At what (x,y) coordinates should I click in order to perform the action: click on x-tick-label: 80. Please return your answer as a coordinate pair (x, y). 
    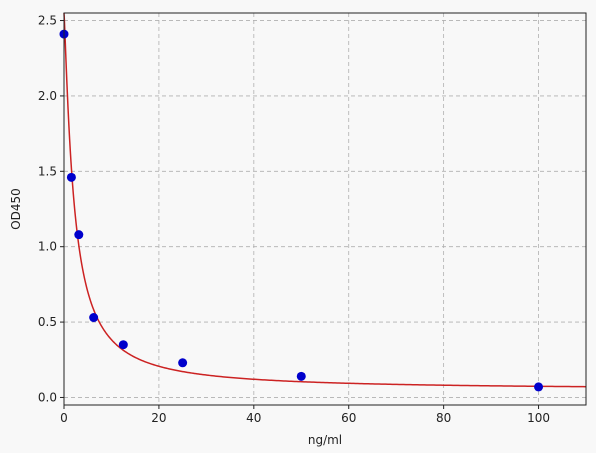
    Looking at the image, I should click on (443, 418).